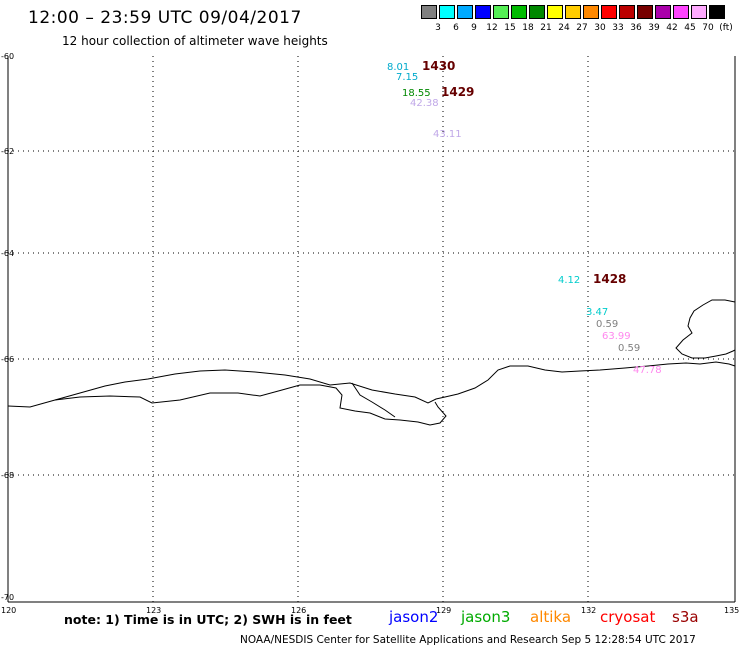  Describe the element at coordinates (685, 617) in the screenshot. I see `legend-s3a: s3a` at that location.